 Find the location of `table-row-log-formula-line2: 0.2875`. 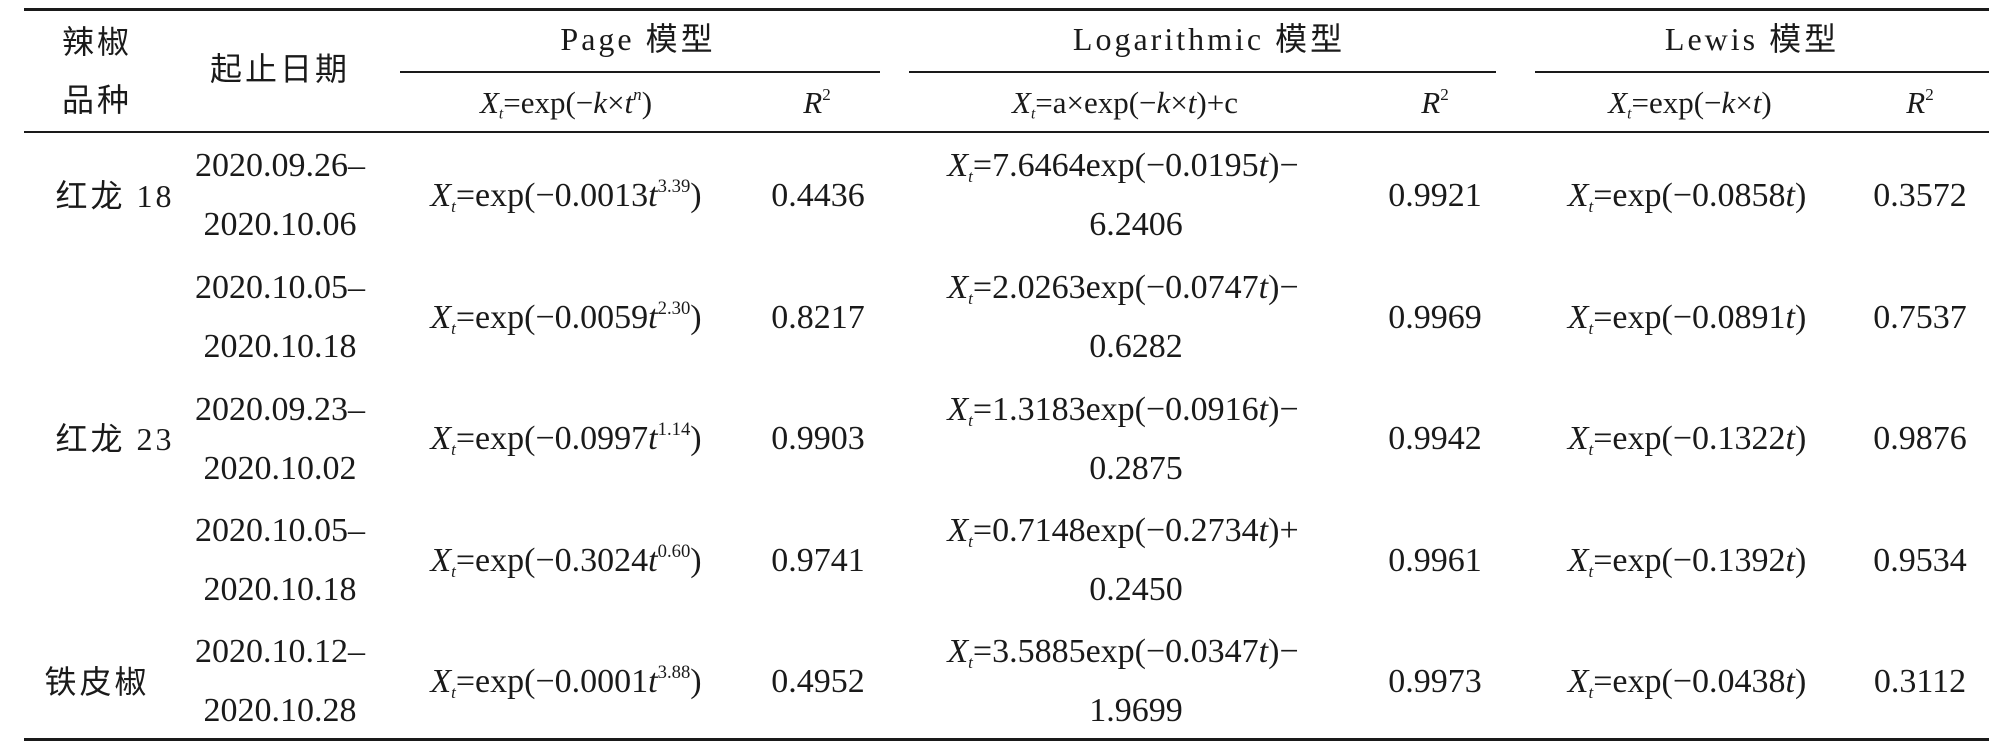

table-row-log-formula-line2: 0.2875 is located at coordinates (1136, 468).